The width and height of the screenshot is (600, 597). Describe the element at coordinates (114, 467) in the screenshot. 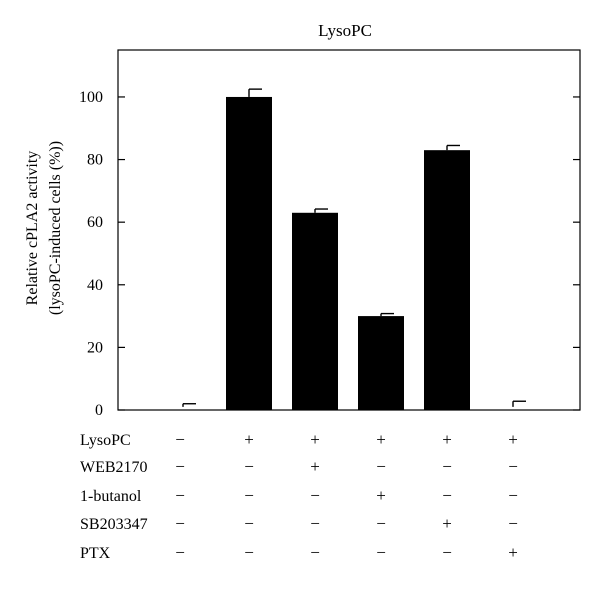

I see `condition-label: WEB2170` at that location.